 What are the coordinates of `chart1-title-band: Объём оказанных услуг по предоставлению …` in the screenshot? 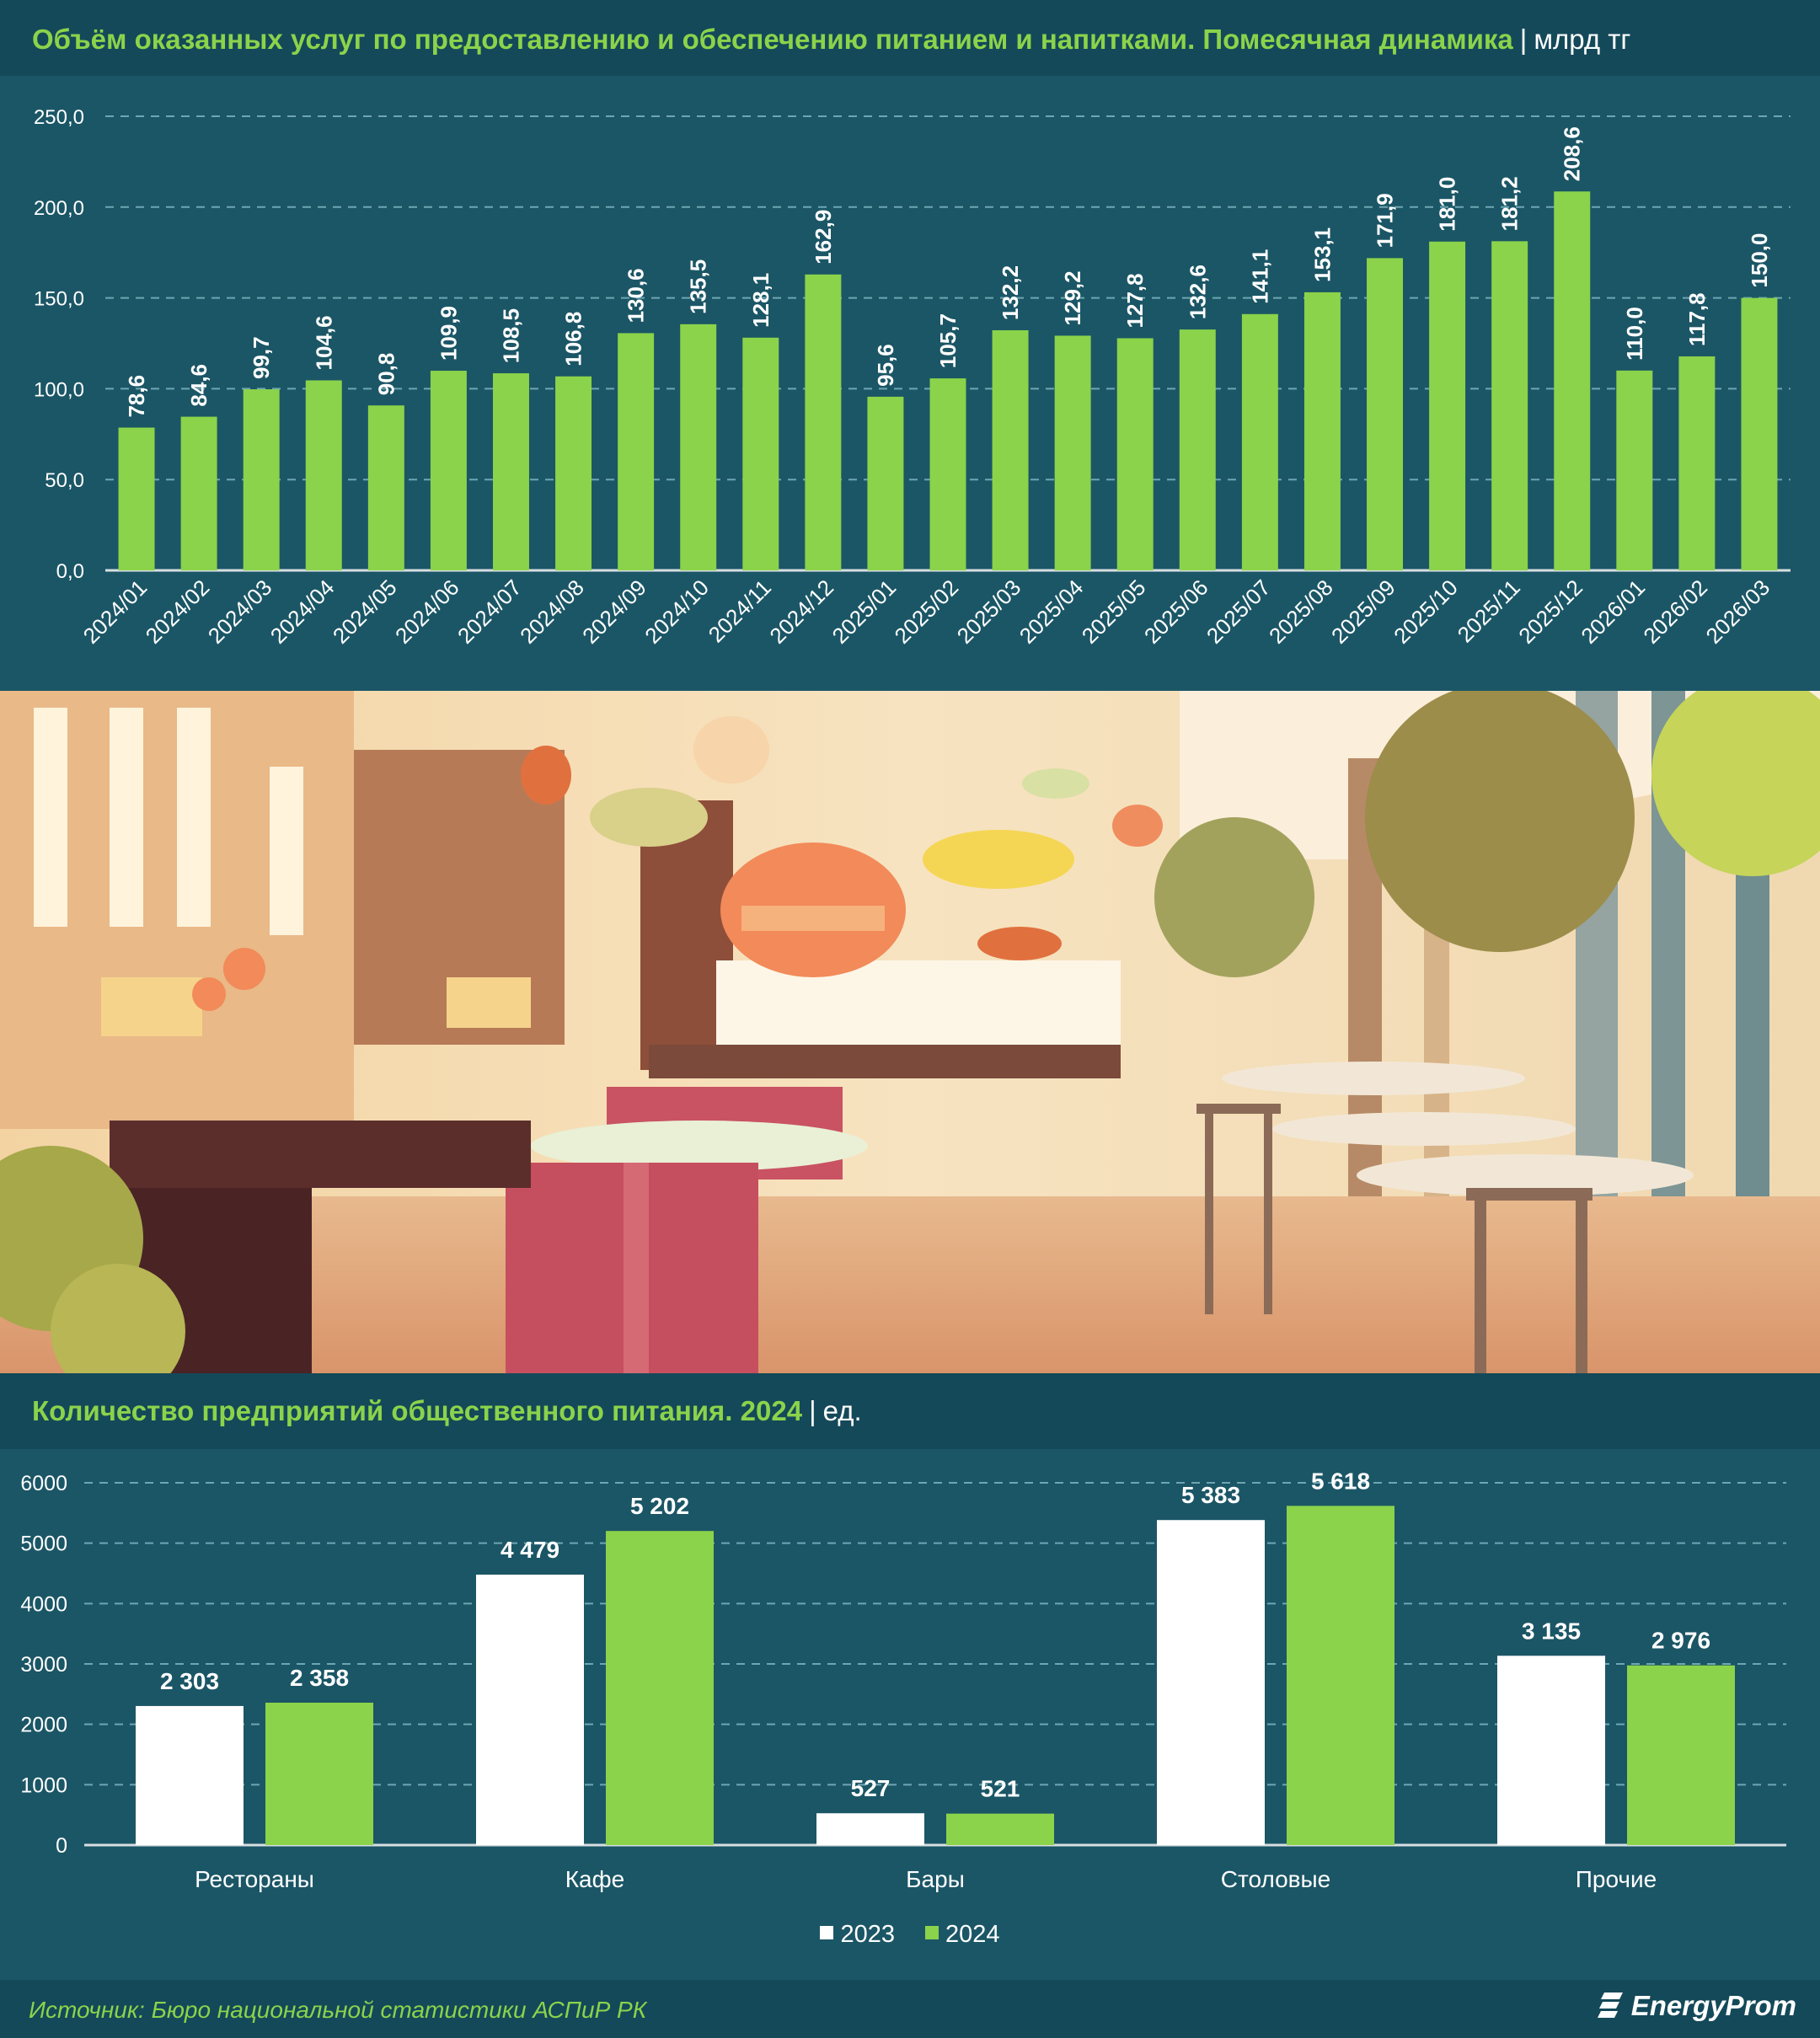 It's located at (910, 38).